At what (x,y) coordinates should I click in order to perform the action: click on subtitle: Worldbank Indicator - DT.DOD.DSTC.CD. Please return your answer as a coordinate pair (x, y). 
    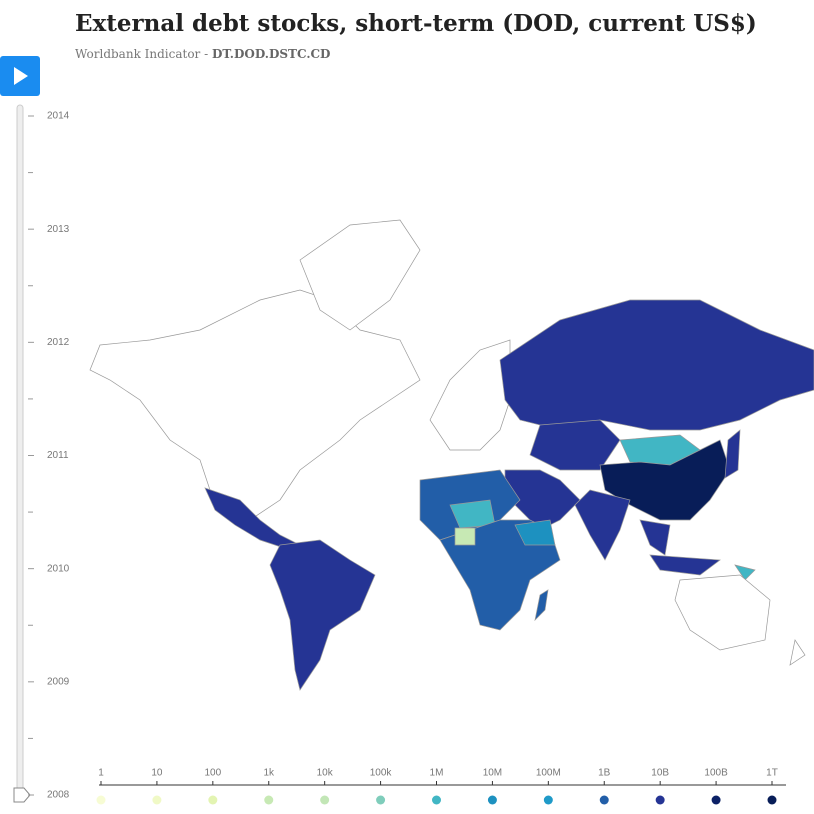
    Looking at the image, I should click on (202, 54).